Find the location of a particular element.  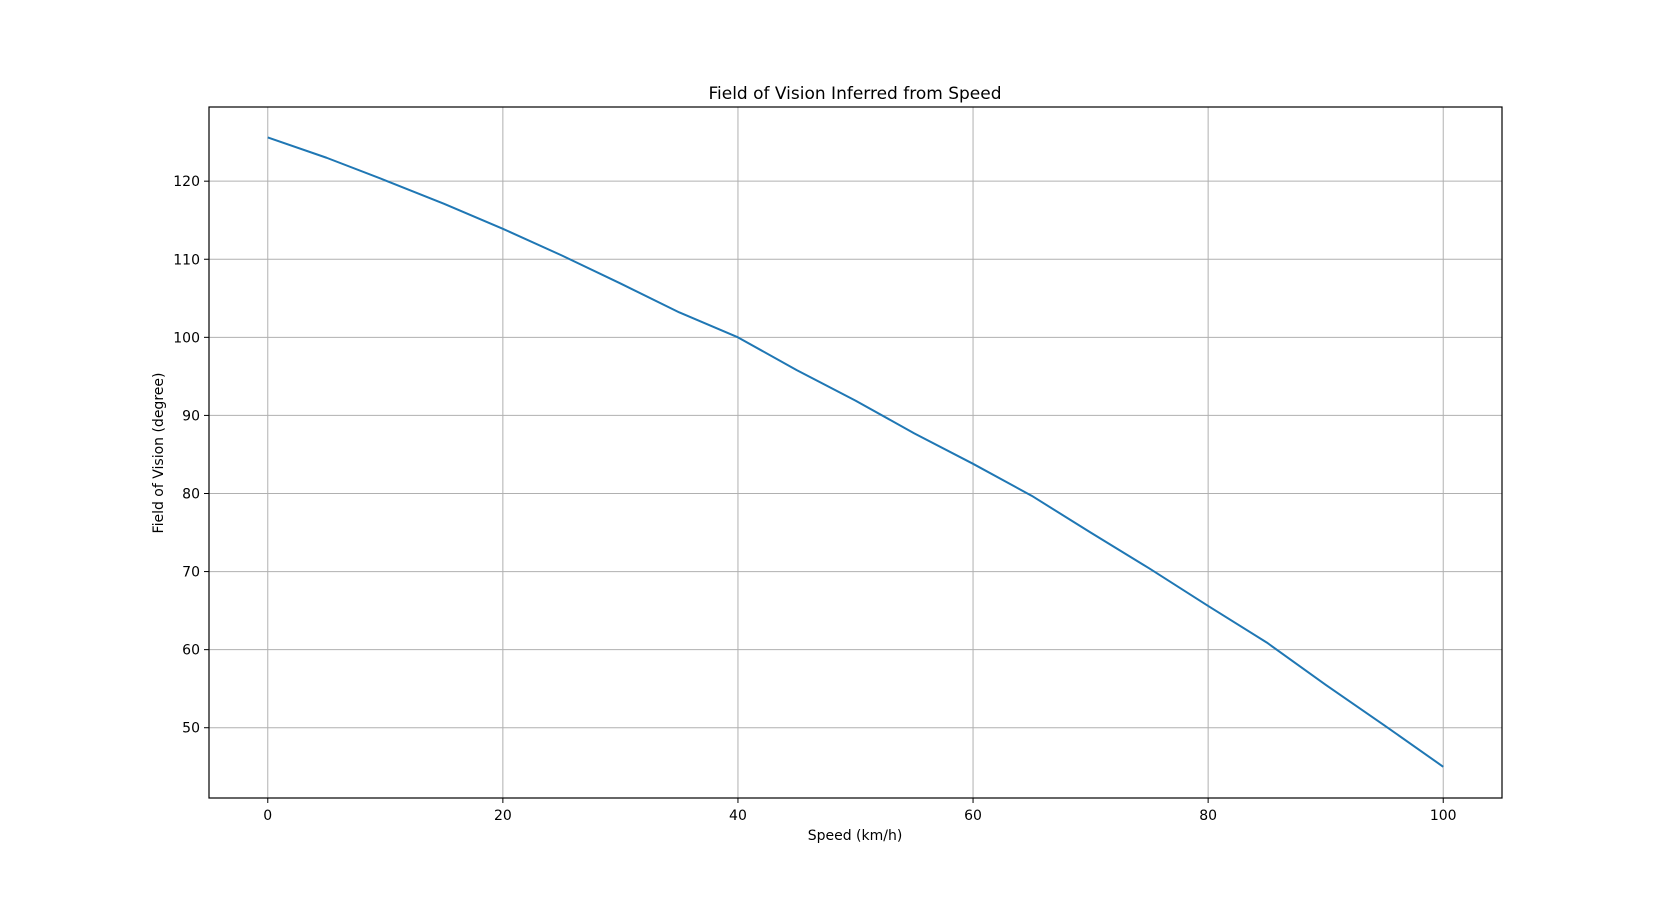

x-tick-label: 100 is located at coordinates (1443, 816).